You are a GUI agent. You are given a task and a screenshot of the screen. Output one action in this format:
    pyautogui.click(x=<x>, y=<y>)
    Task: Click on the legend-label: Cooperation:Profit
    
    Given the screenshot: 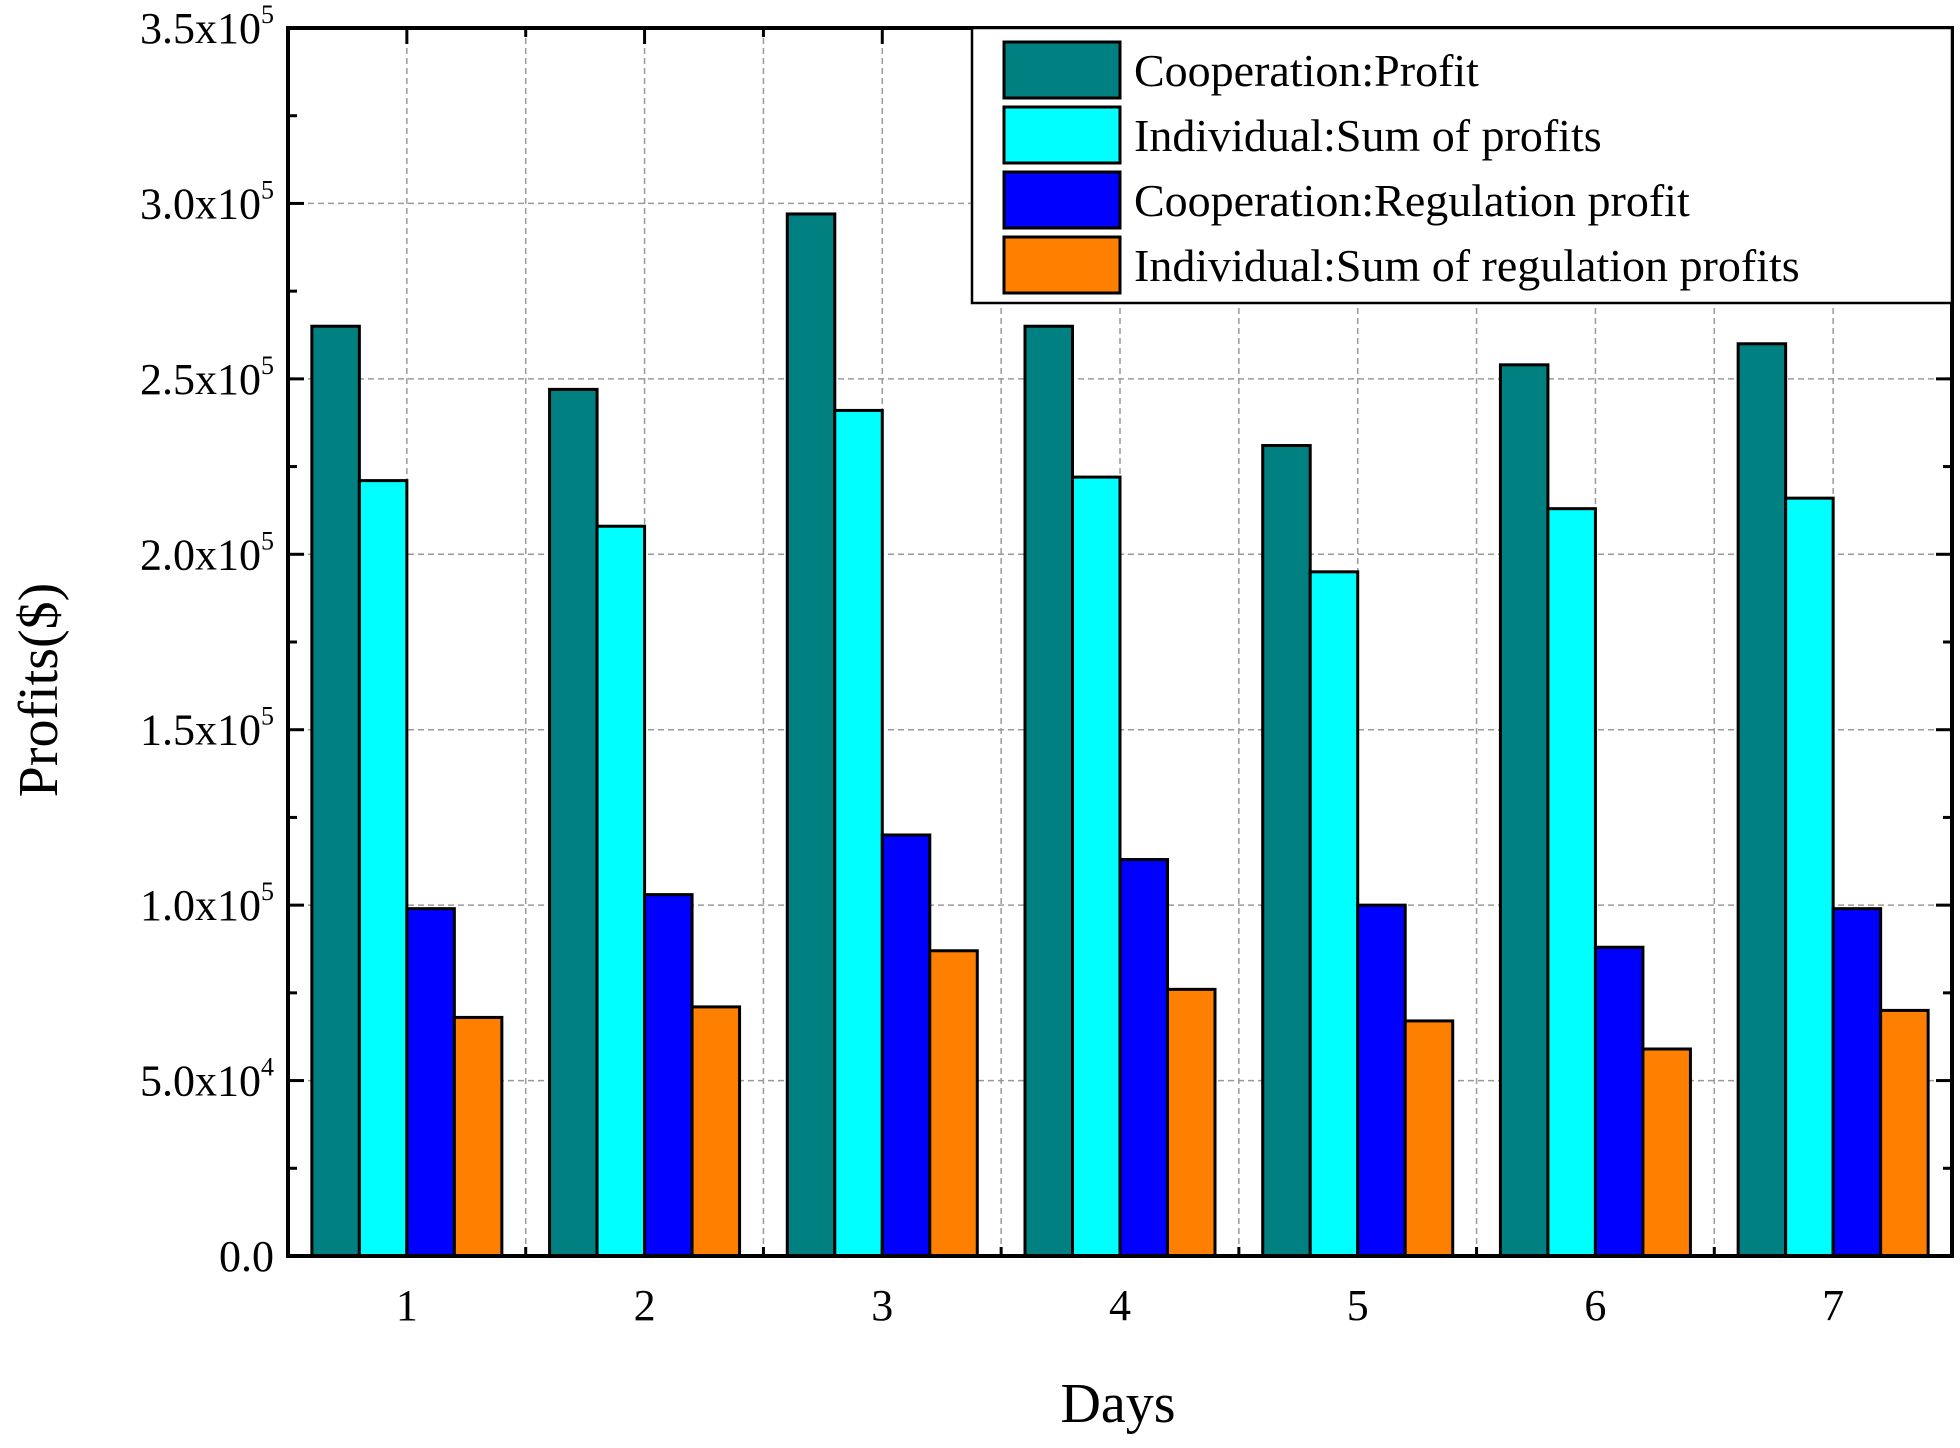 What is the action you would take?
    pyautogui.click(x=1306, y=70)
    